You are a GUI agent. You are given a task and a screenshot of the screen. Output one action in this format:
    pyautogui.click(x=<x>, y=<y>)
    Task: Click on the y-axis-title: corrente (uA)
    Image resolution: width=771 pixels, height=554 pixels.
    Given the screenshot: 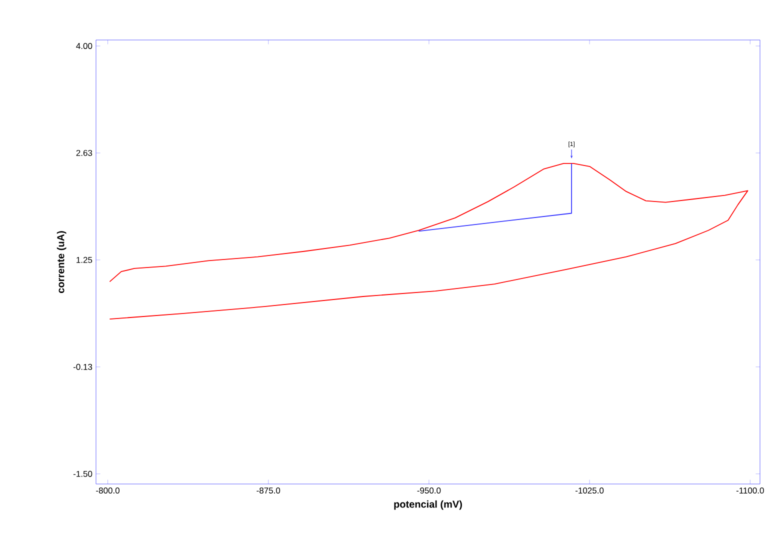 What is the action you would take?
    pyautogui.click(x=61, y=262)
    